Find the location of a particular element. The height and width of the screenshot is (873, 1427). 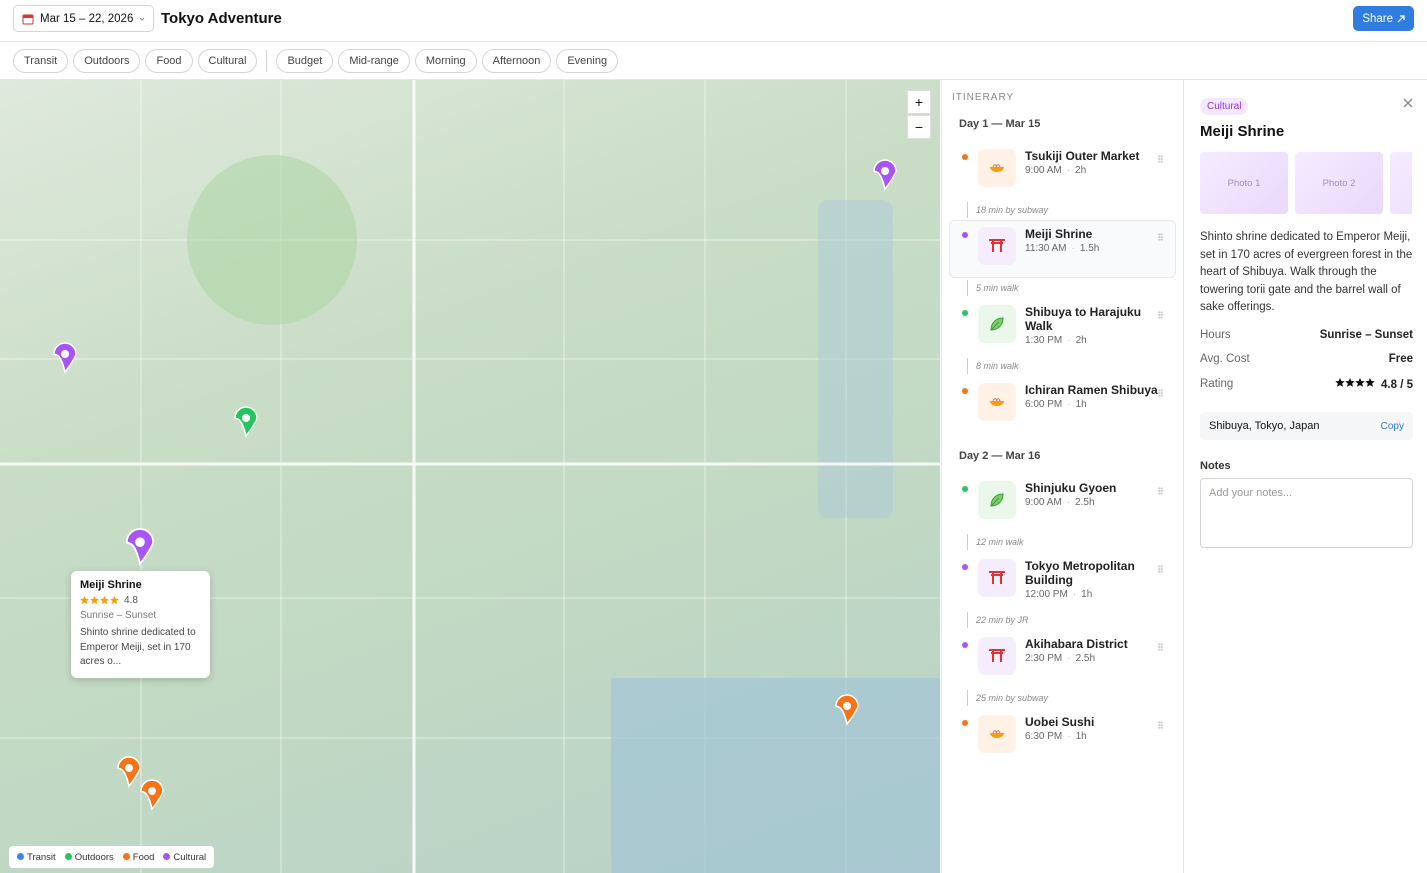

fact-label: Avg. Cost is located at coordinates (1225, 359).